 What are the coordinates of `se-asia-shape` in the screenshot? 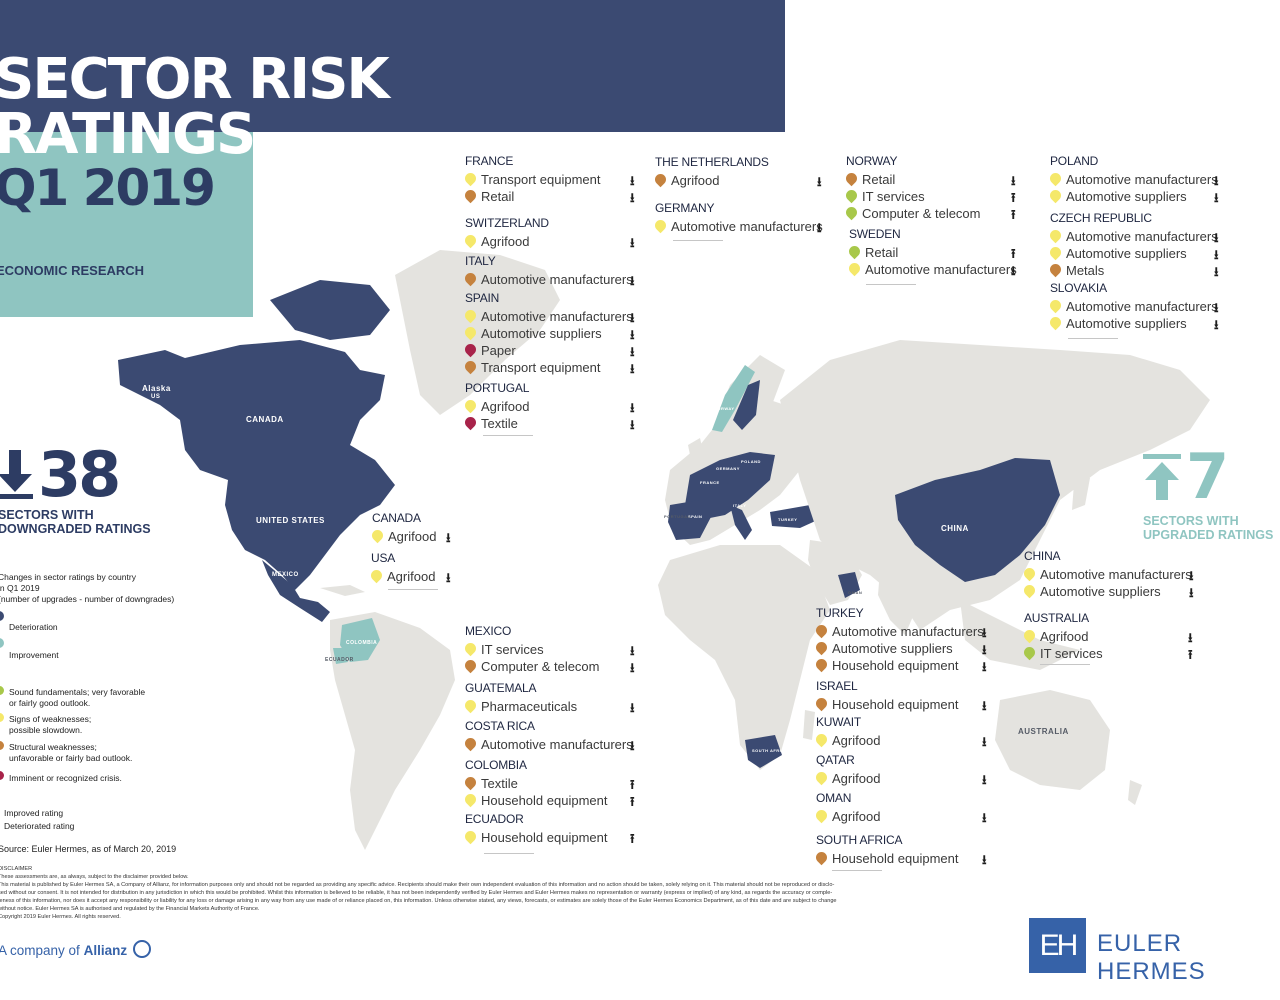 It's located at (1020, 635).